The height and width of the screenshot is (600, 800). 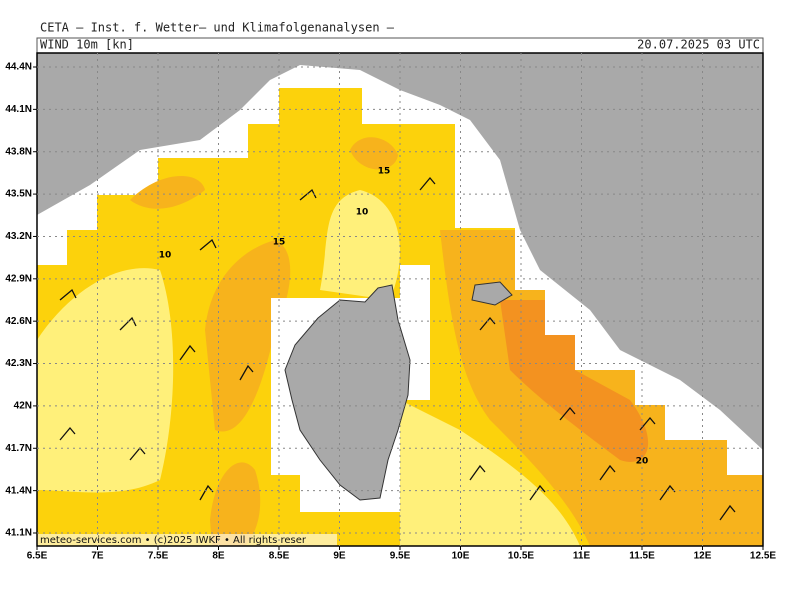 What do you see at coordinates (582, 556) in the screenshot?
I see `lon-label: 11E` at bounding box center [582, 556].